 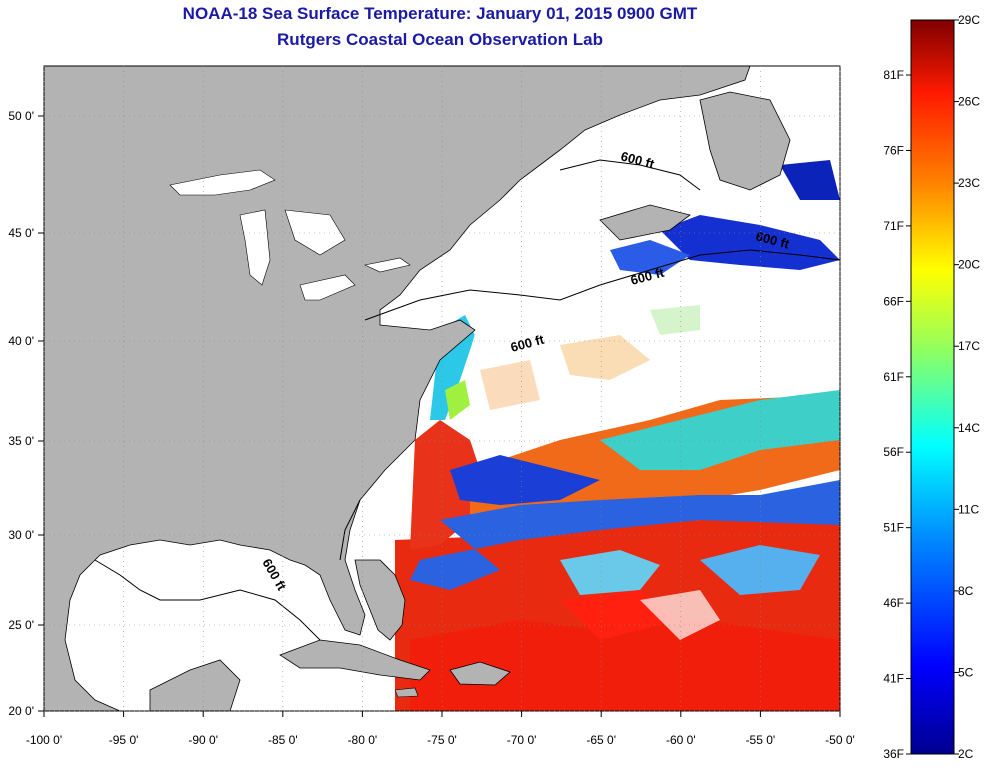 I want to click on colorbar-celsius-label: 8C, so click(x=966, y=591).